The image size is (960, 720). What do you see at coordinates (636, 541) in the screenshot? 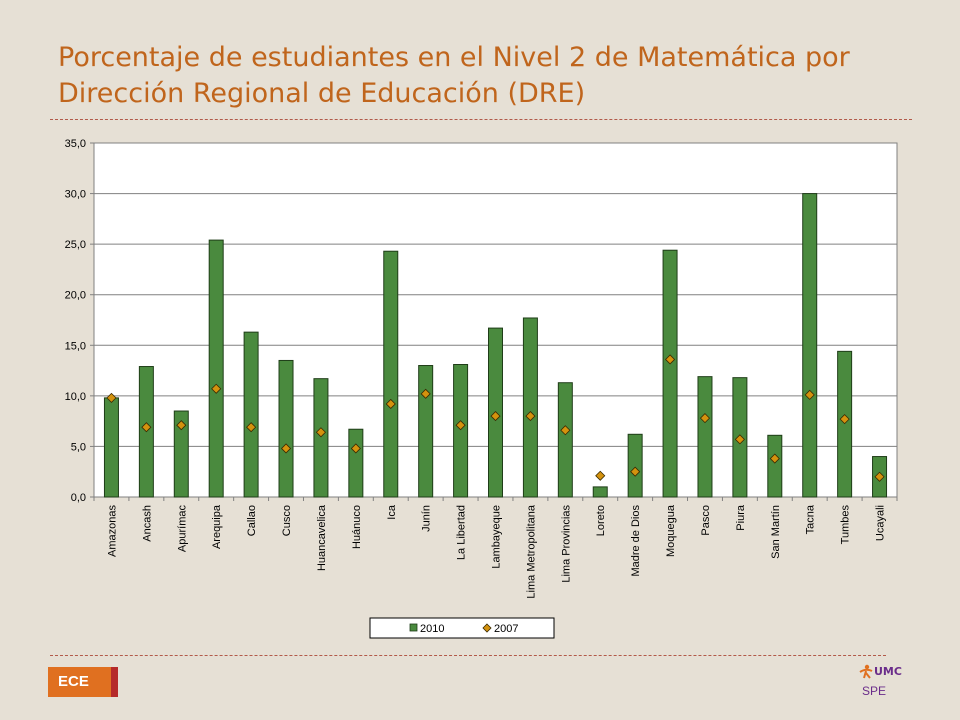
I see `x-tick-label: Madre de Dios` at bounding box center [636, 541].